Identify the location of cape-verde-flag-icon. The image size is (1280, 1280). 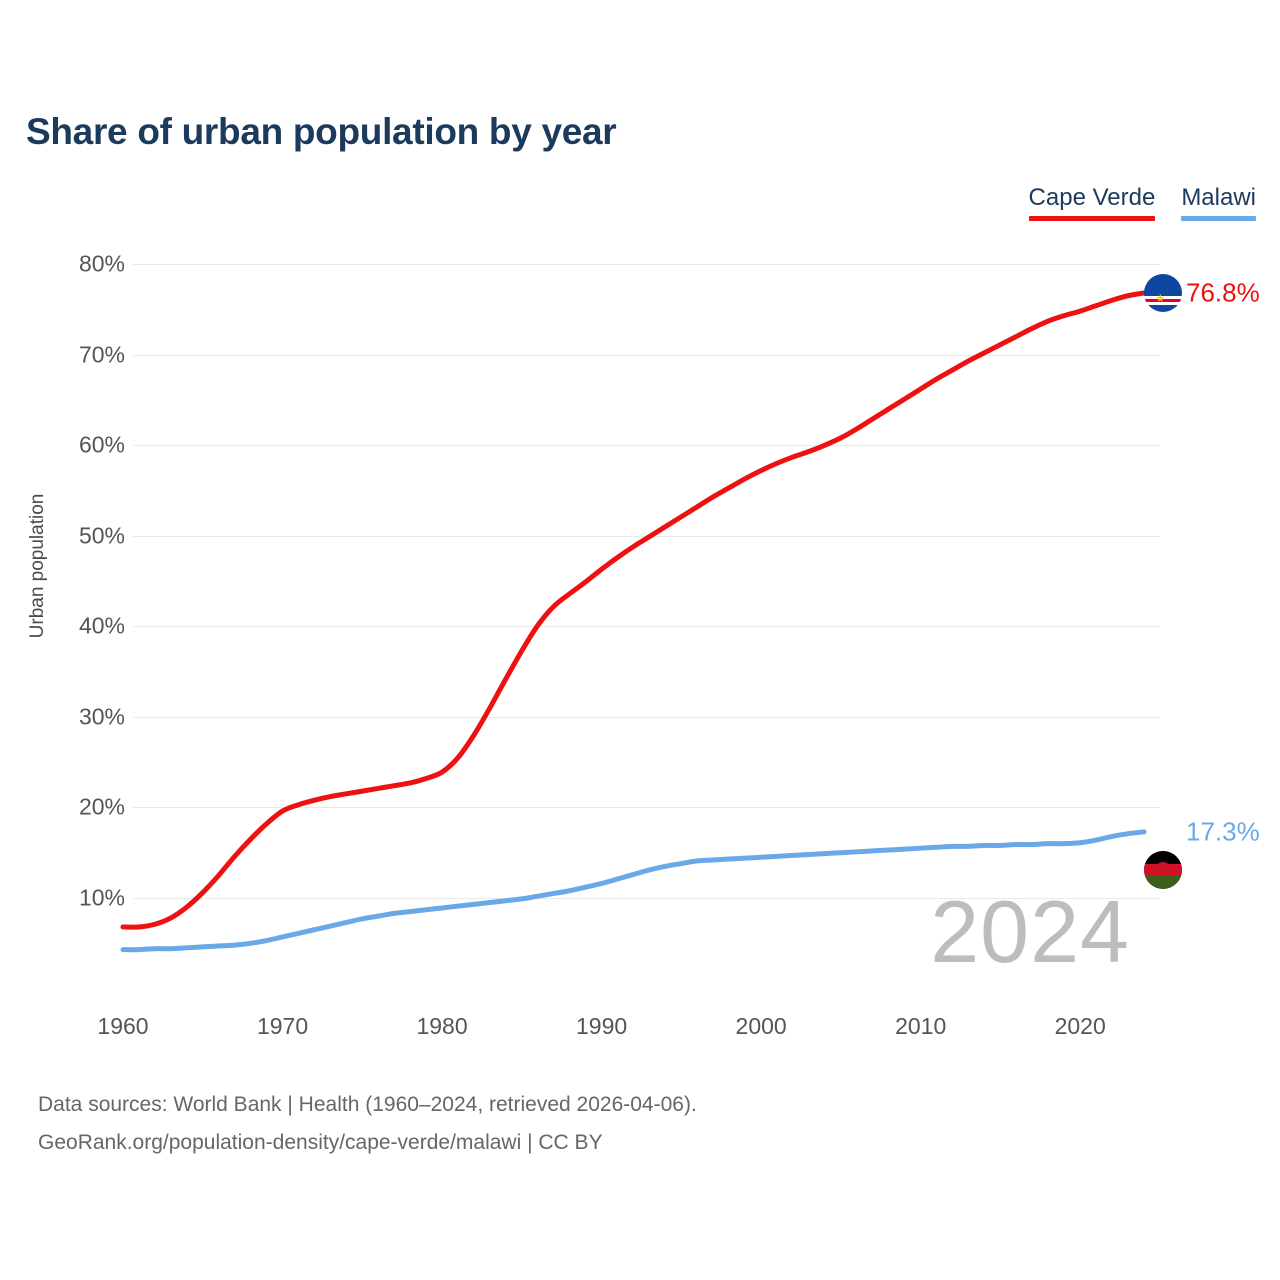
(1163, 292).